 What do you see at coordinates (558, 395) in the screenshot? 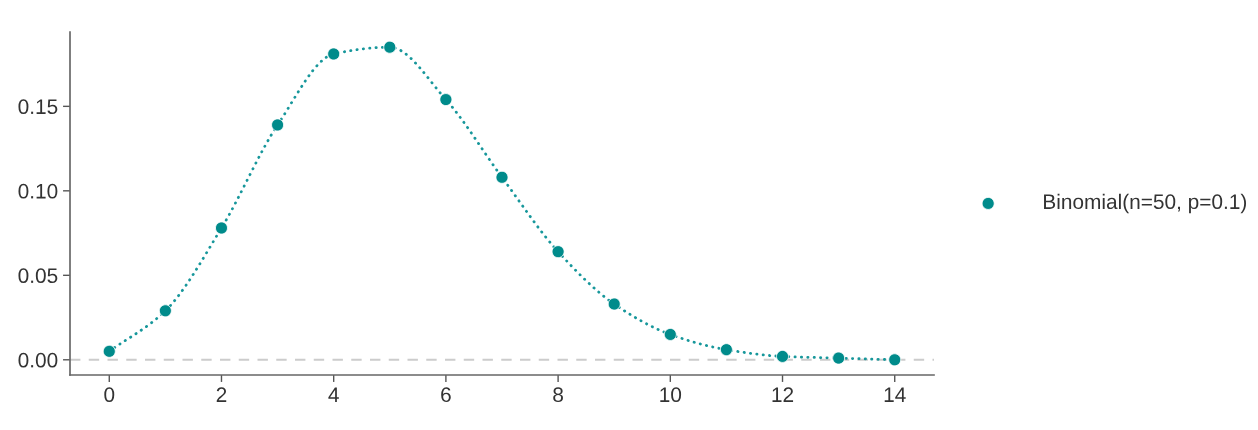
I see `x-tick-label: 8` at bounding box center [558, 395].